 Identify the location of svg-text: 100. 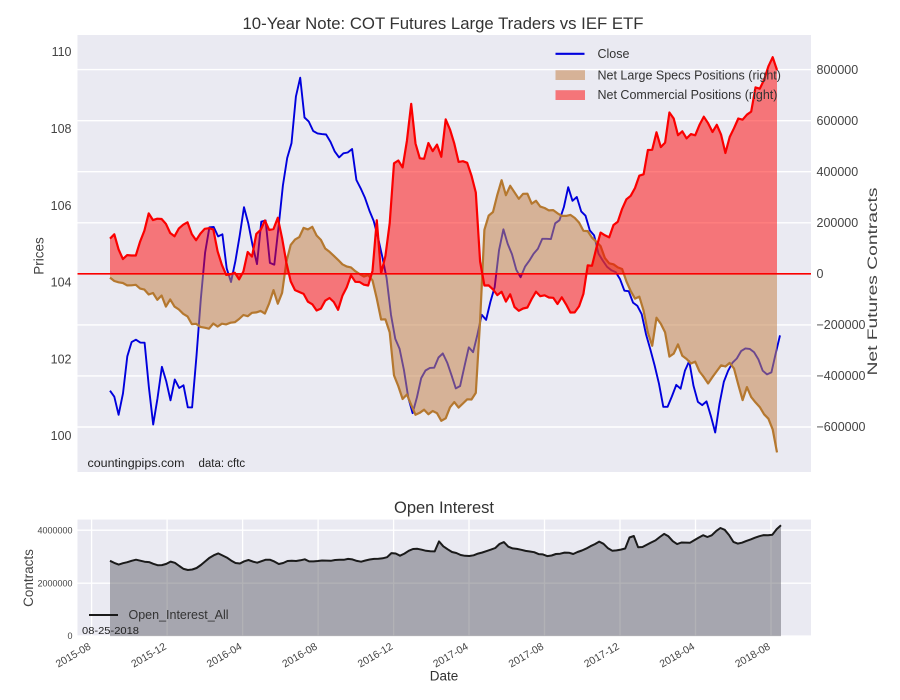
(61, 436).